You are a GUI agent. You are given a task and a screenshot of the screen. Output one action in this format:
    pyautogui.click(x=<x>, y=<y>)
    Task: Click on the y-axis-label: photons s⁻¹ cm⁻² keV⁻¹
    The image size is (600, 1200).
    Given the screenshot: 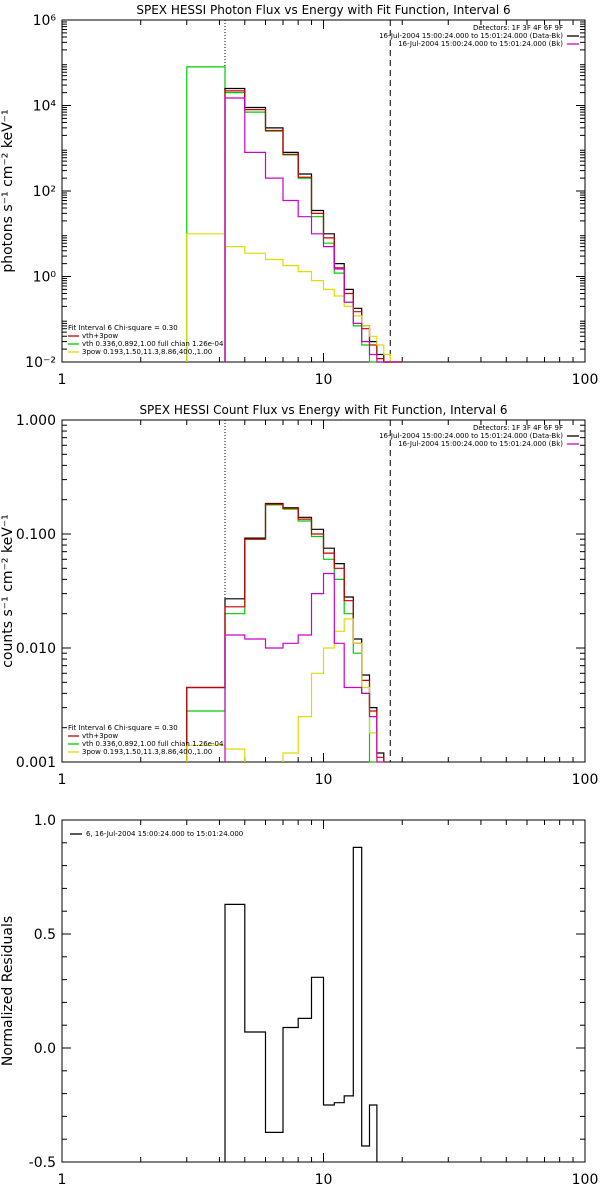 What is the action you would take?
    pyautogui.click(x=8, y=190)
    